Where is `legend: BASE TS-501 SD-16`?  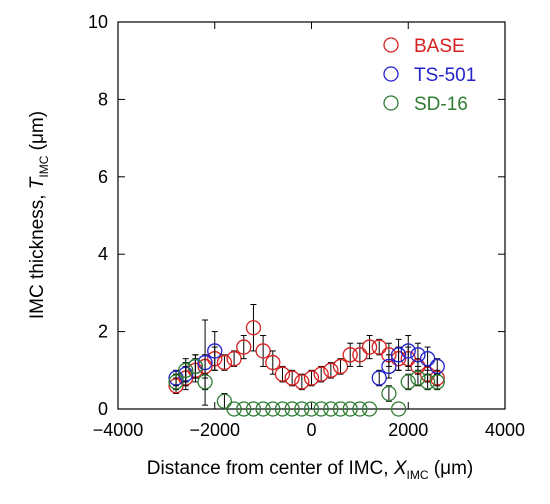 legend: BASE TS-501 SD-16 is located at coordinates (429, 75).